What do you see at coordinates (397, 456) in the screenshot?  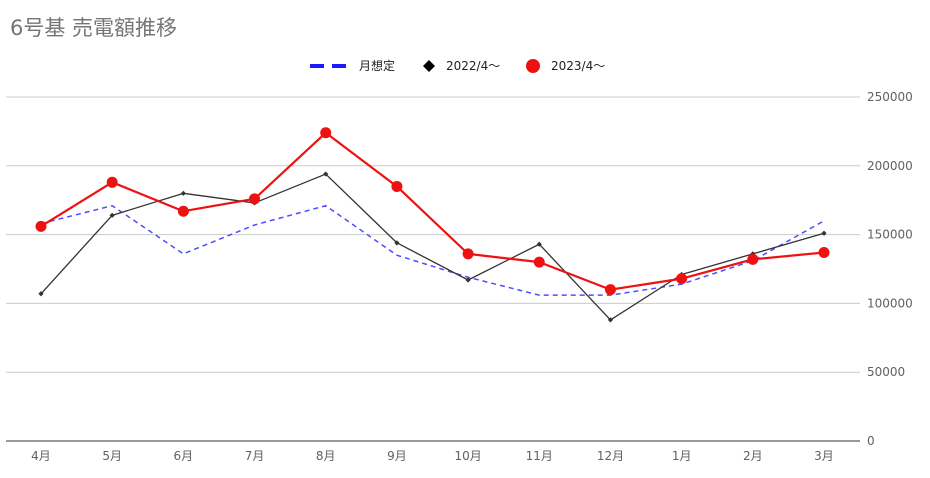 I see `x-tick-label: 9月` at bounding box center [397, 456].